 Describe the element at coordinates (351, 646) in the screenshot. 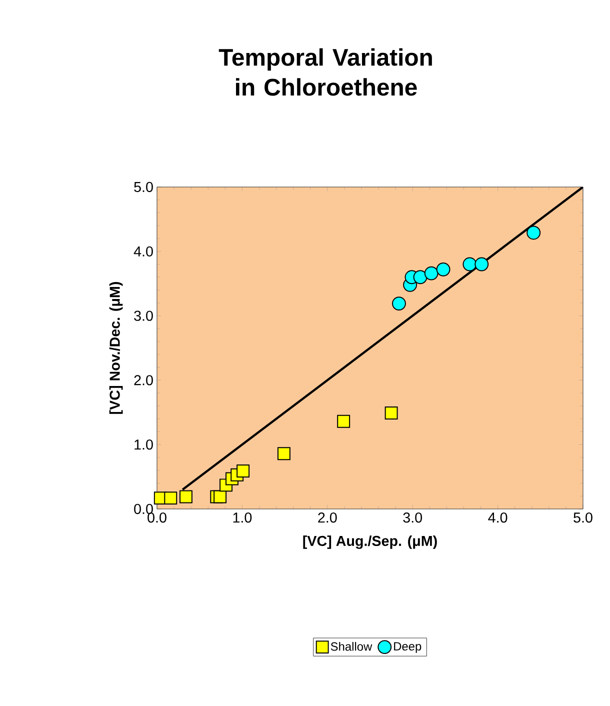

I see `legend-label: Shallow` at that location.